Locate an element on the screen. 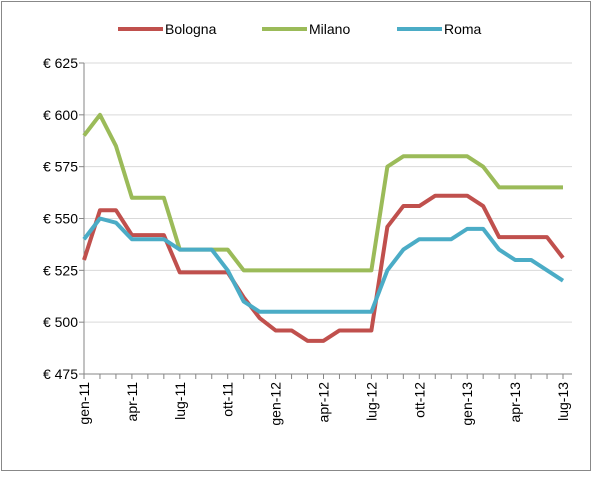 The height and width of the screenshot is (478, 593). x-tick-label: gen-13 is located at coordinates (467, 404).